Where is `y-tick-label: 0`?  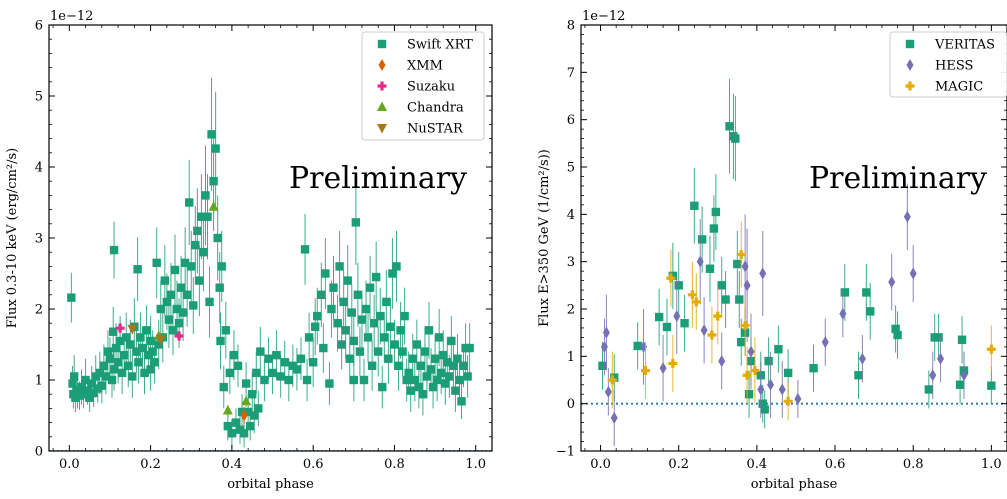 y-tick-label: 0 is located at coordinates (39, 452).